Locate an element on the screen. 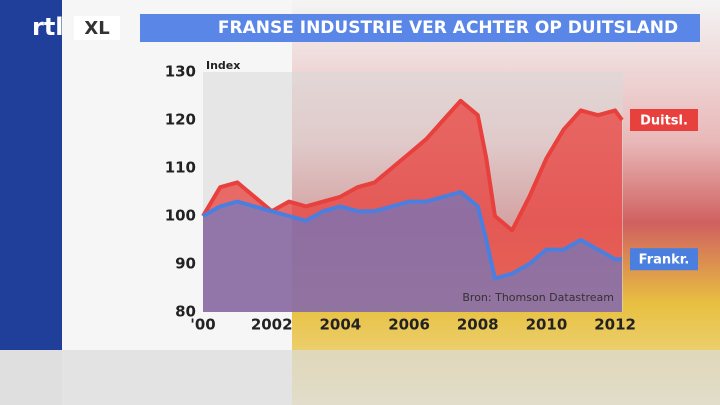 The height and width of the screenshot is (405, 720). x-tick-label: 2010 is located at coordinates (547, 325).